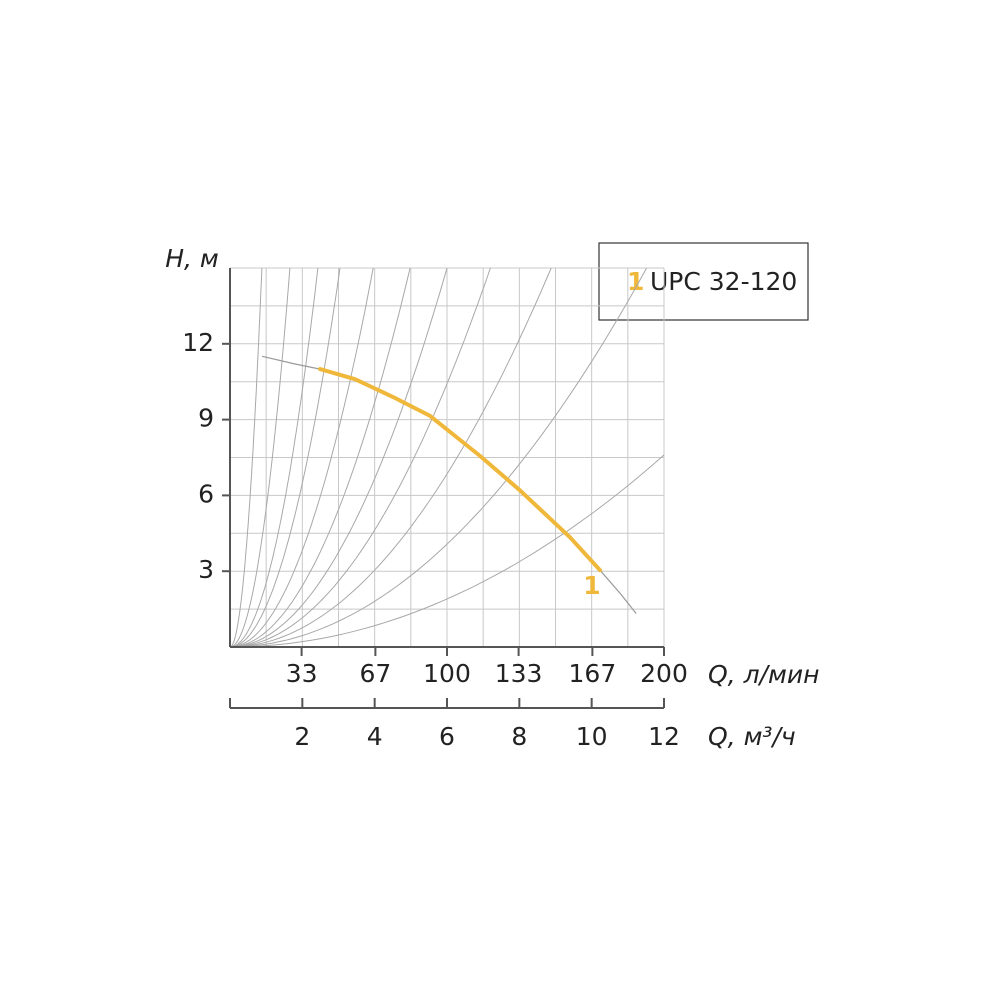 The width and height of the screenshot is (1000, 1000). I want to click on x-tick-label: 200, so click(664, 673).